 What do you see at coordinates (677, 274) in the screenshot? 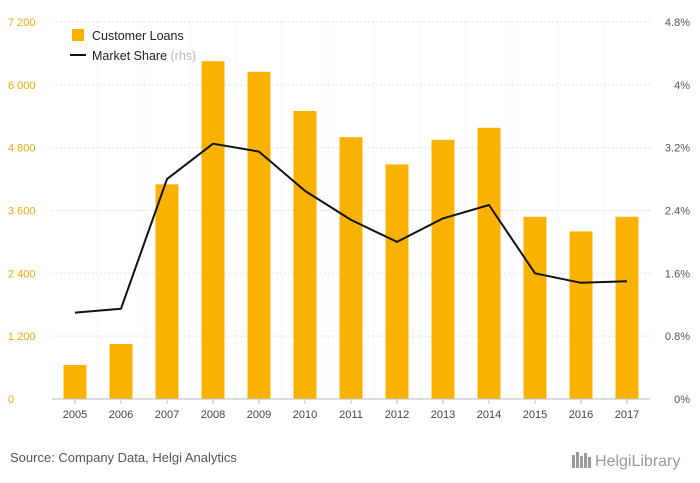
I see `y-right-tick-label: 1.6%` at bounding box center [677, 274].